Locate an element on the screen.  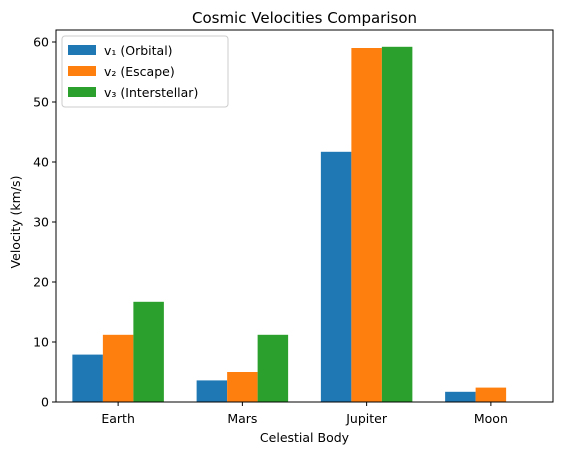
y-tick-label-30: 30 is located at coordinates (41, 222).